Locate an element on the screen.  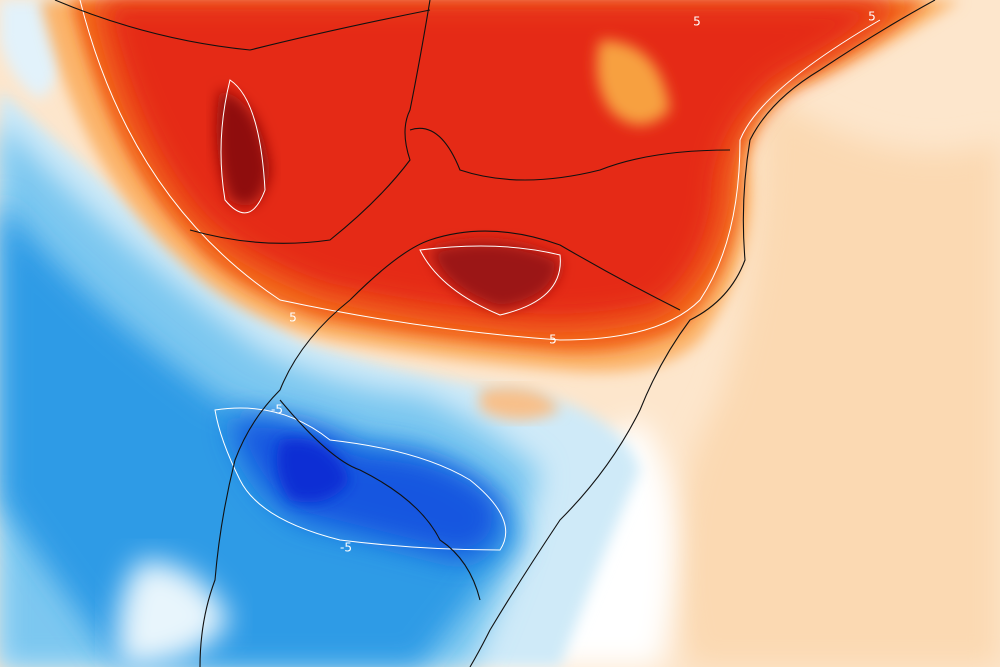
hot-spot is located at coordinates (243, 148).